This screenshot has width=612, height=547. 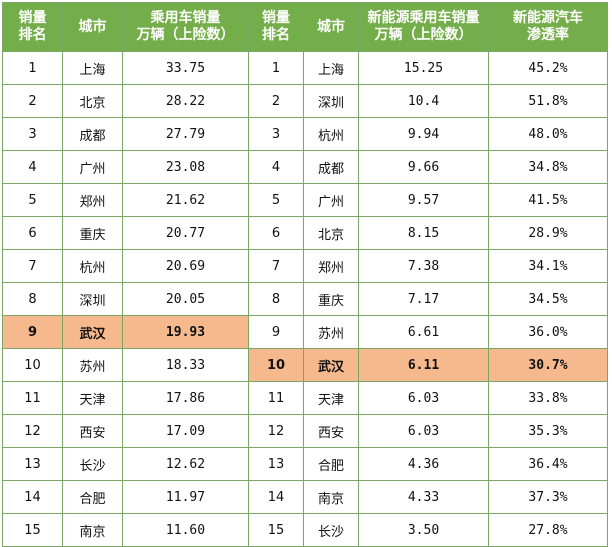 I want to click on left-rank-cell: 5, so click(x=32, y=200).